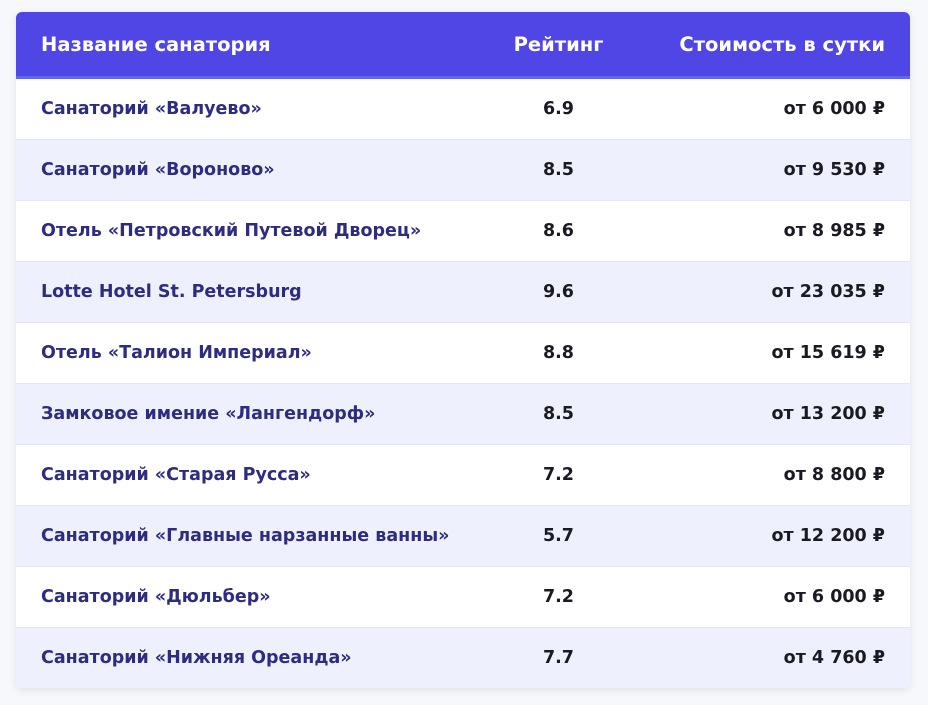 The image size is (928, 705). Describe the element at coordinates (196, 658) in the screenshot. I see `sanatorium-name: Санаторий «Нижняя Ореанда»` at that location.